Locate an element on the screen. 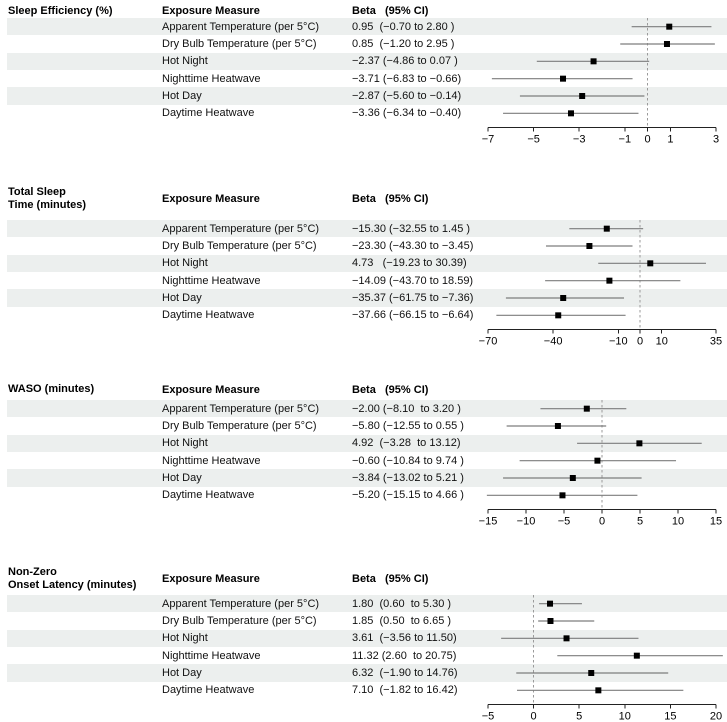 This screenshot has height=722, width=727. beta-ci-label: 1.80 (0.60 to 5.30 ) is located at coordinates (402, 603).